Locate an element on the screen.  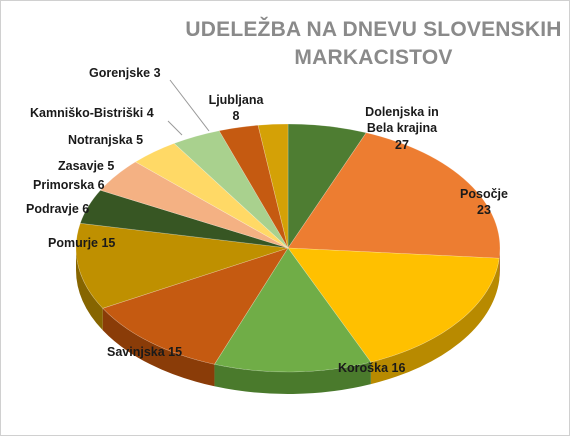
chart-title: UDELEŽBA NA DNEVU SLOVENSKIH MARKACISTOV is located at coordinates (373, 44).